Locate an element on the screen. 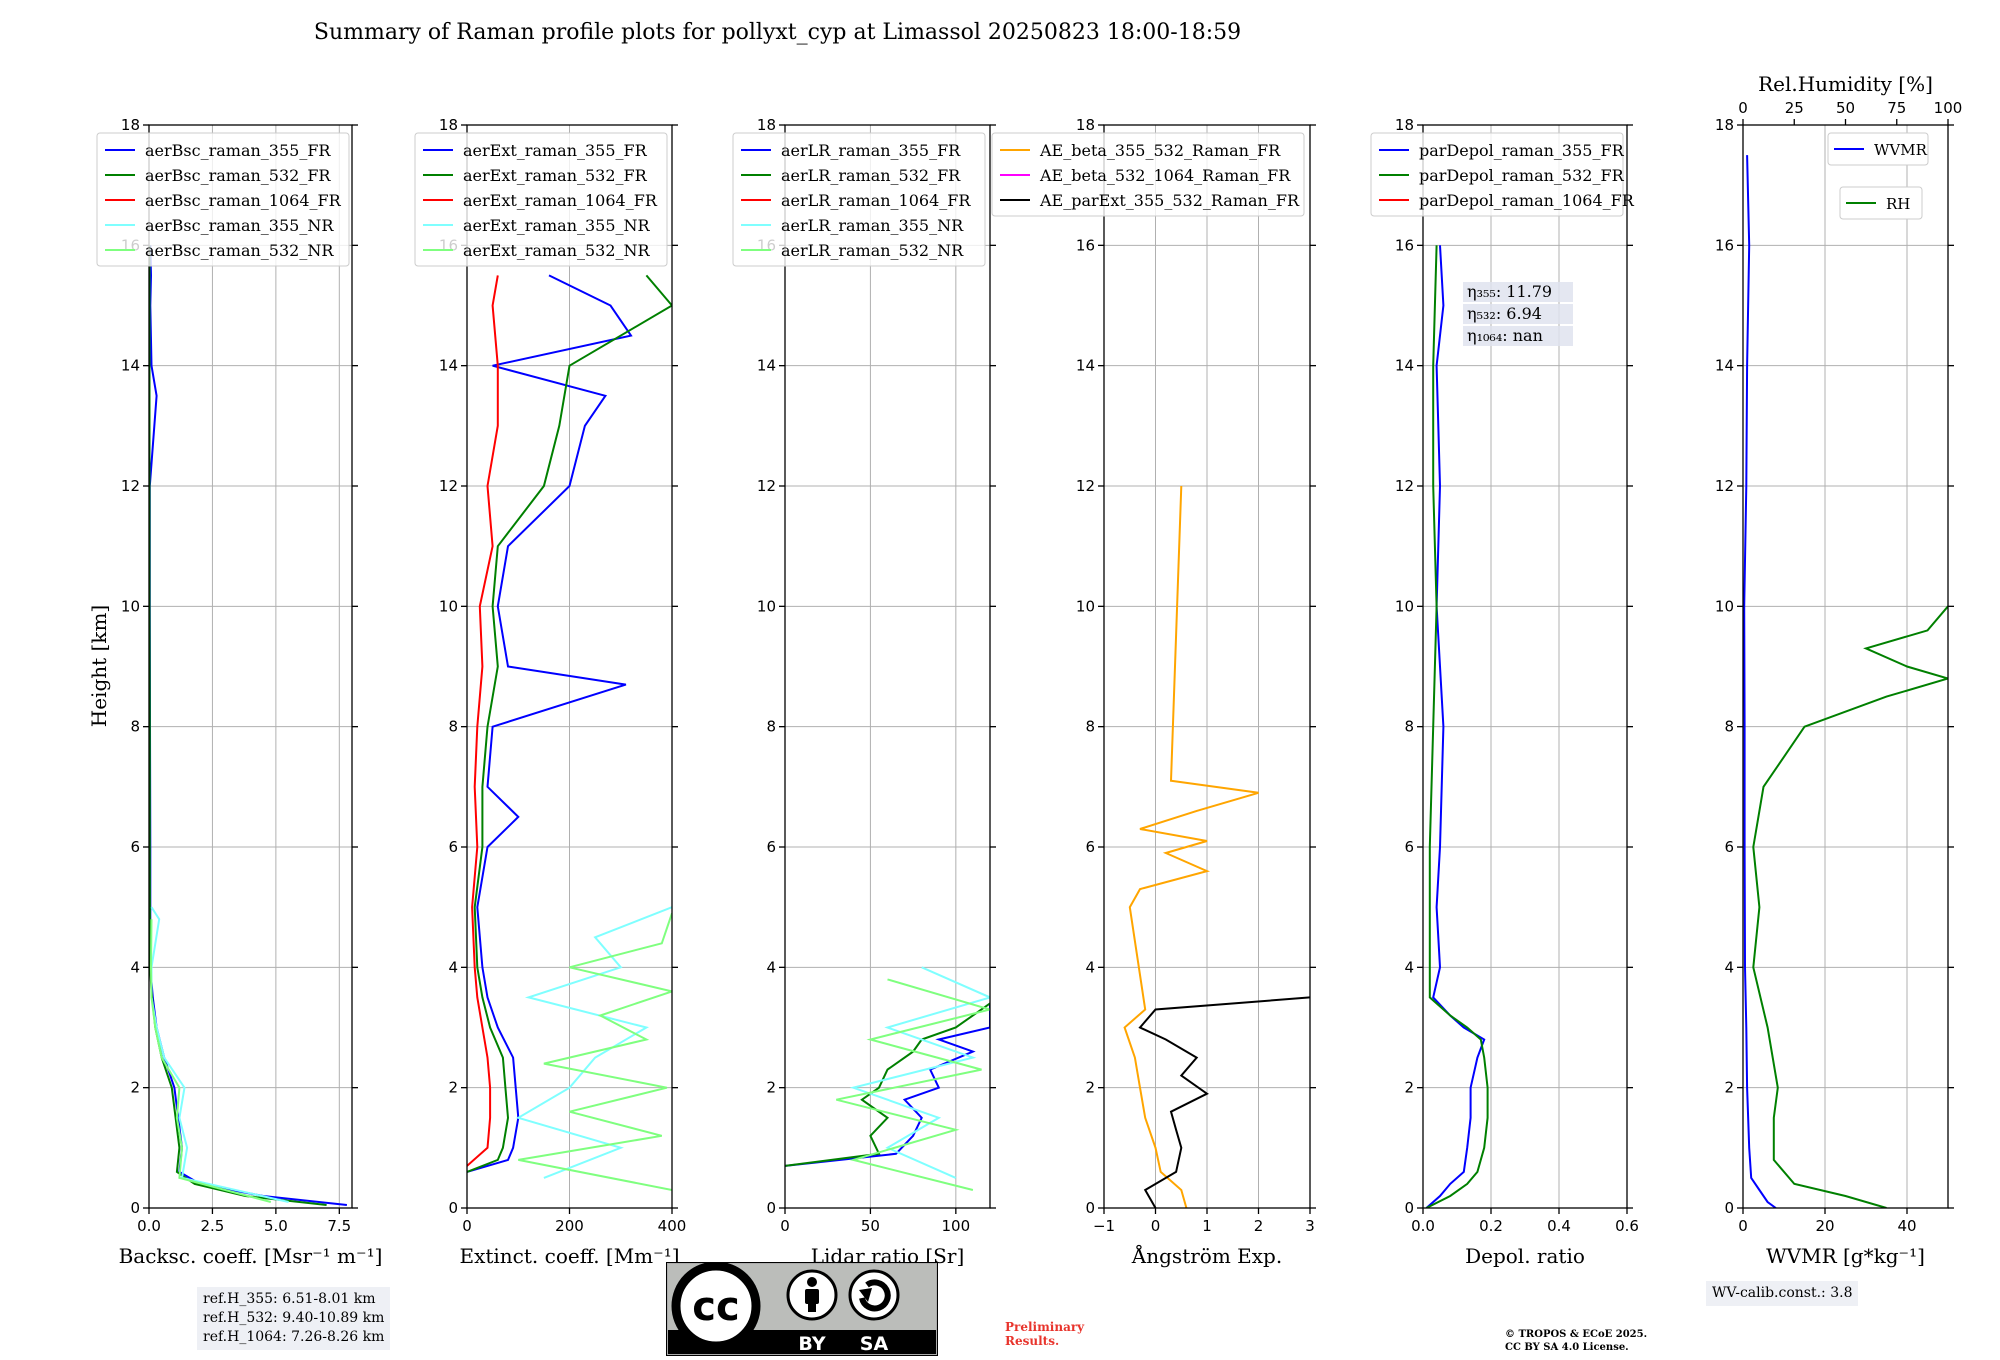  wv-calib-text: WV-calib.const.: 3.8 is located at coordinates (1782, 1293).